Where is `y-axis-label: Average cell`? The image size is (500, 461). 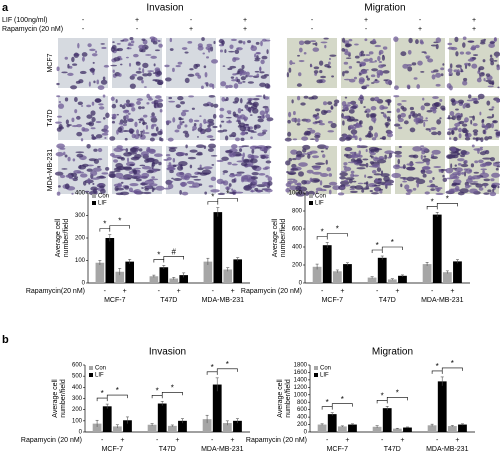
y-axis-label: Average cell is located at coordinates (55, 398).